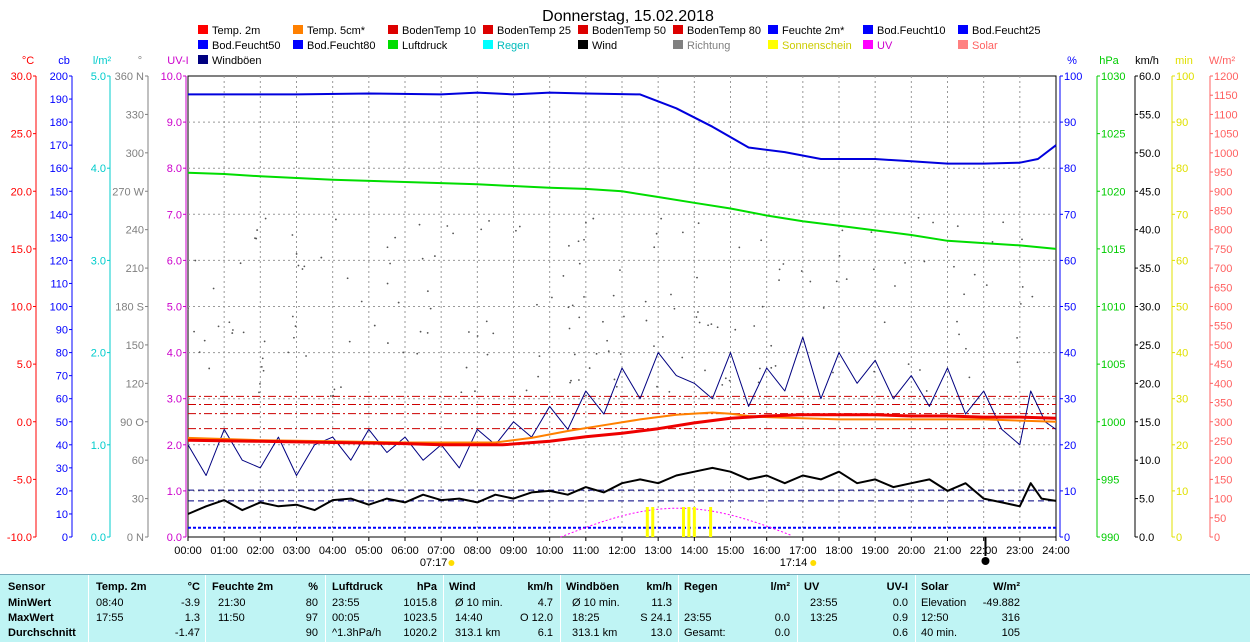  Describe the element at coordinates (839, 551) in the screenshot. I see `x-tick-label-18: 18:00` at that location.